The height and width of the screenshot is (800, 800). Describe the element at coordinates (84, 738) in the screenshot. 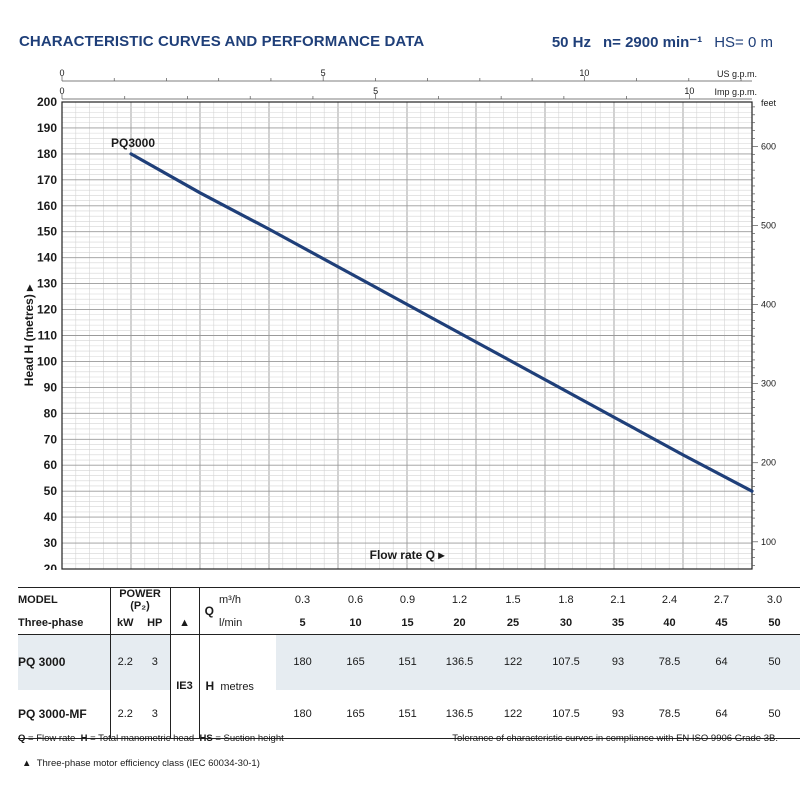

I see `h-key: H` at that location.